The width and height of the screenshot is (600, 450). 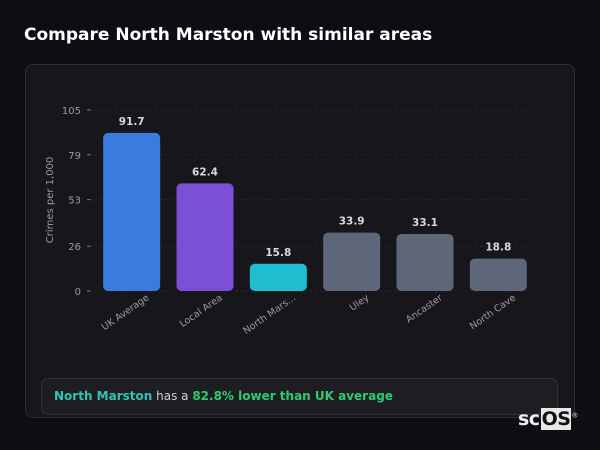 What do you see at coordinates (292, 396) in the screenshot?
I see `summary-highlight: 82.8% lower than UK average` at bounding box center [292, 396].